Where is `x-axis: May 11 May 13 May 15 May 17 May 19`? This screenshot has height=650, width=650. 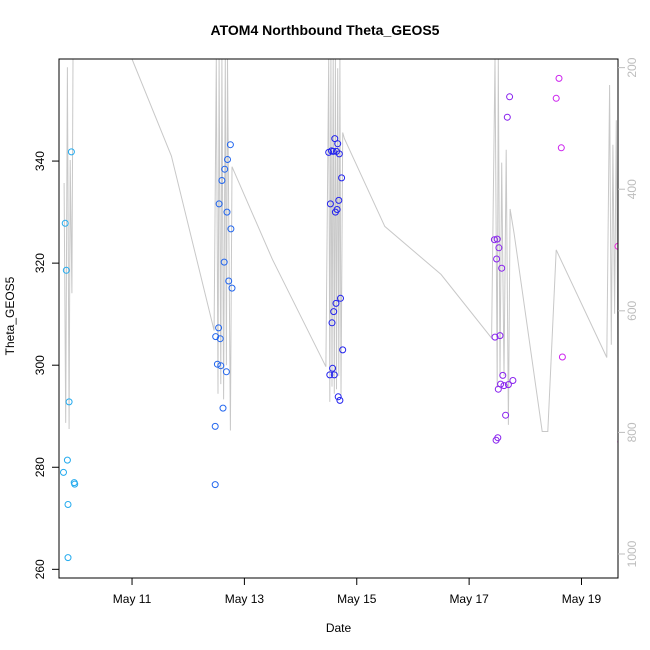
x-axis: May 11 May 13 May 15 May 17 May 19 is located at coordinates (357, 592).